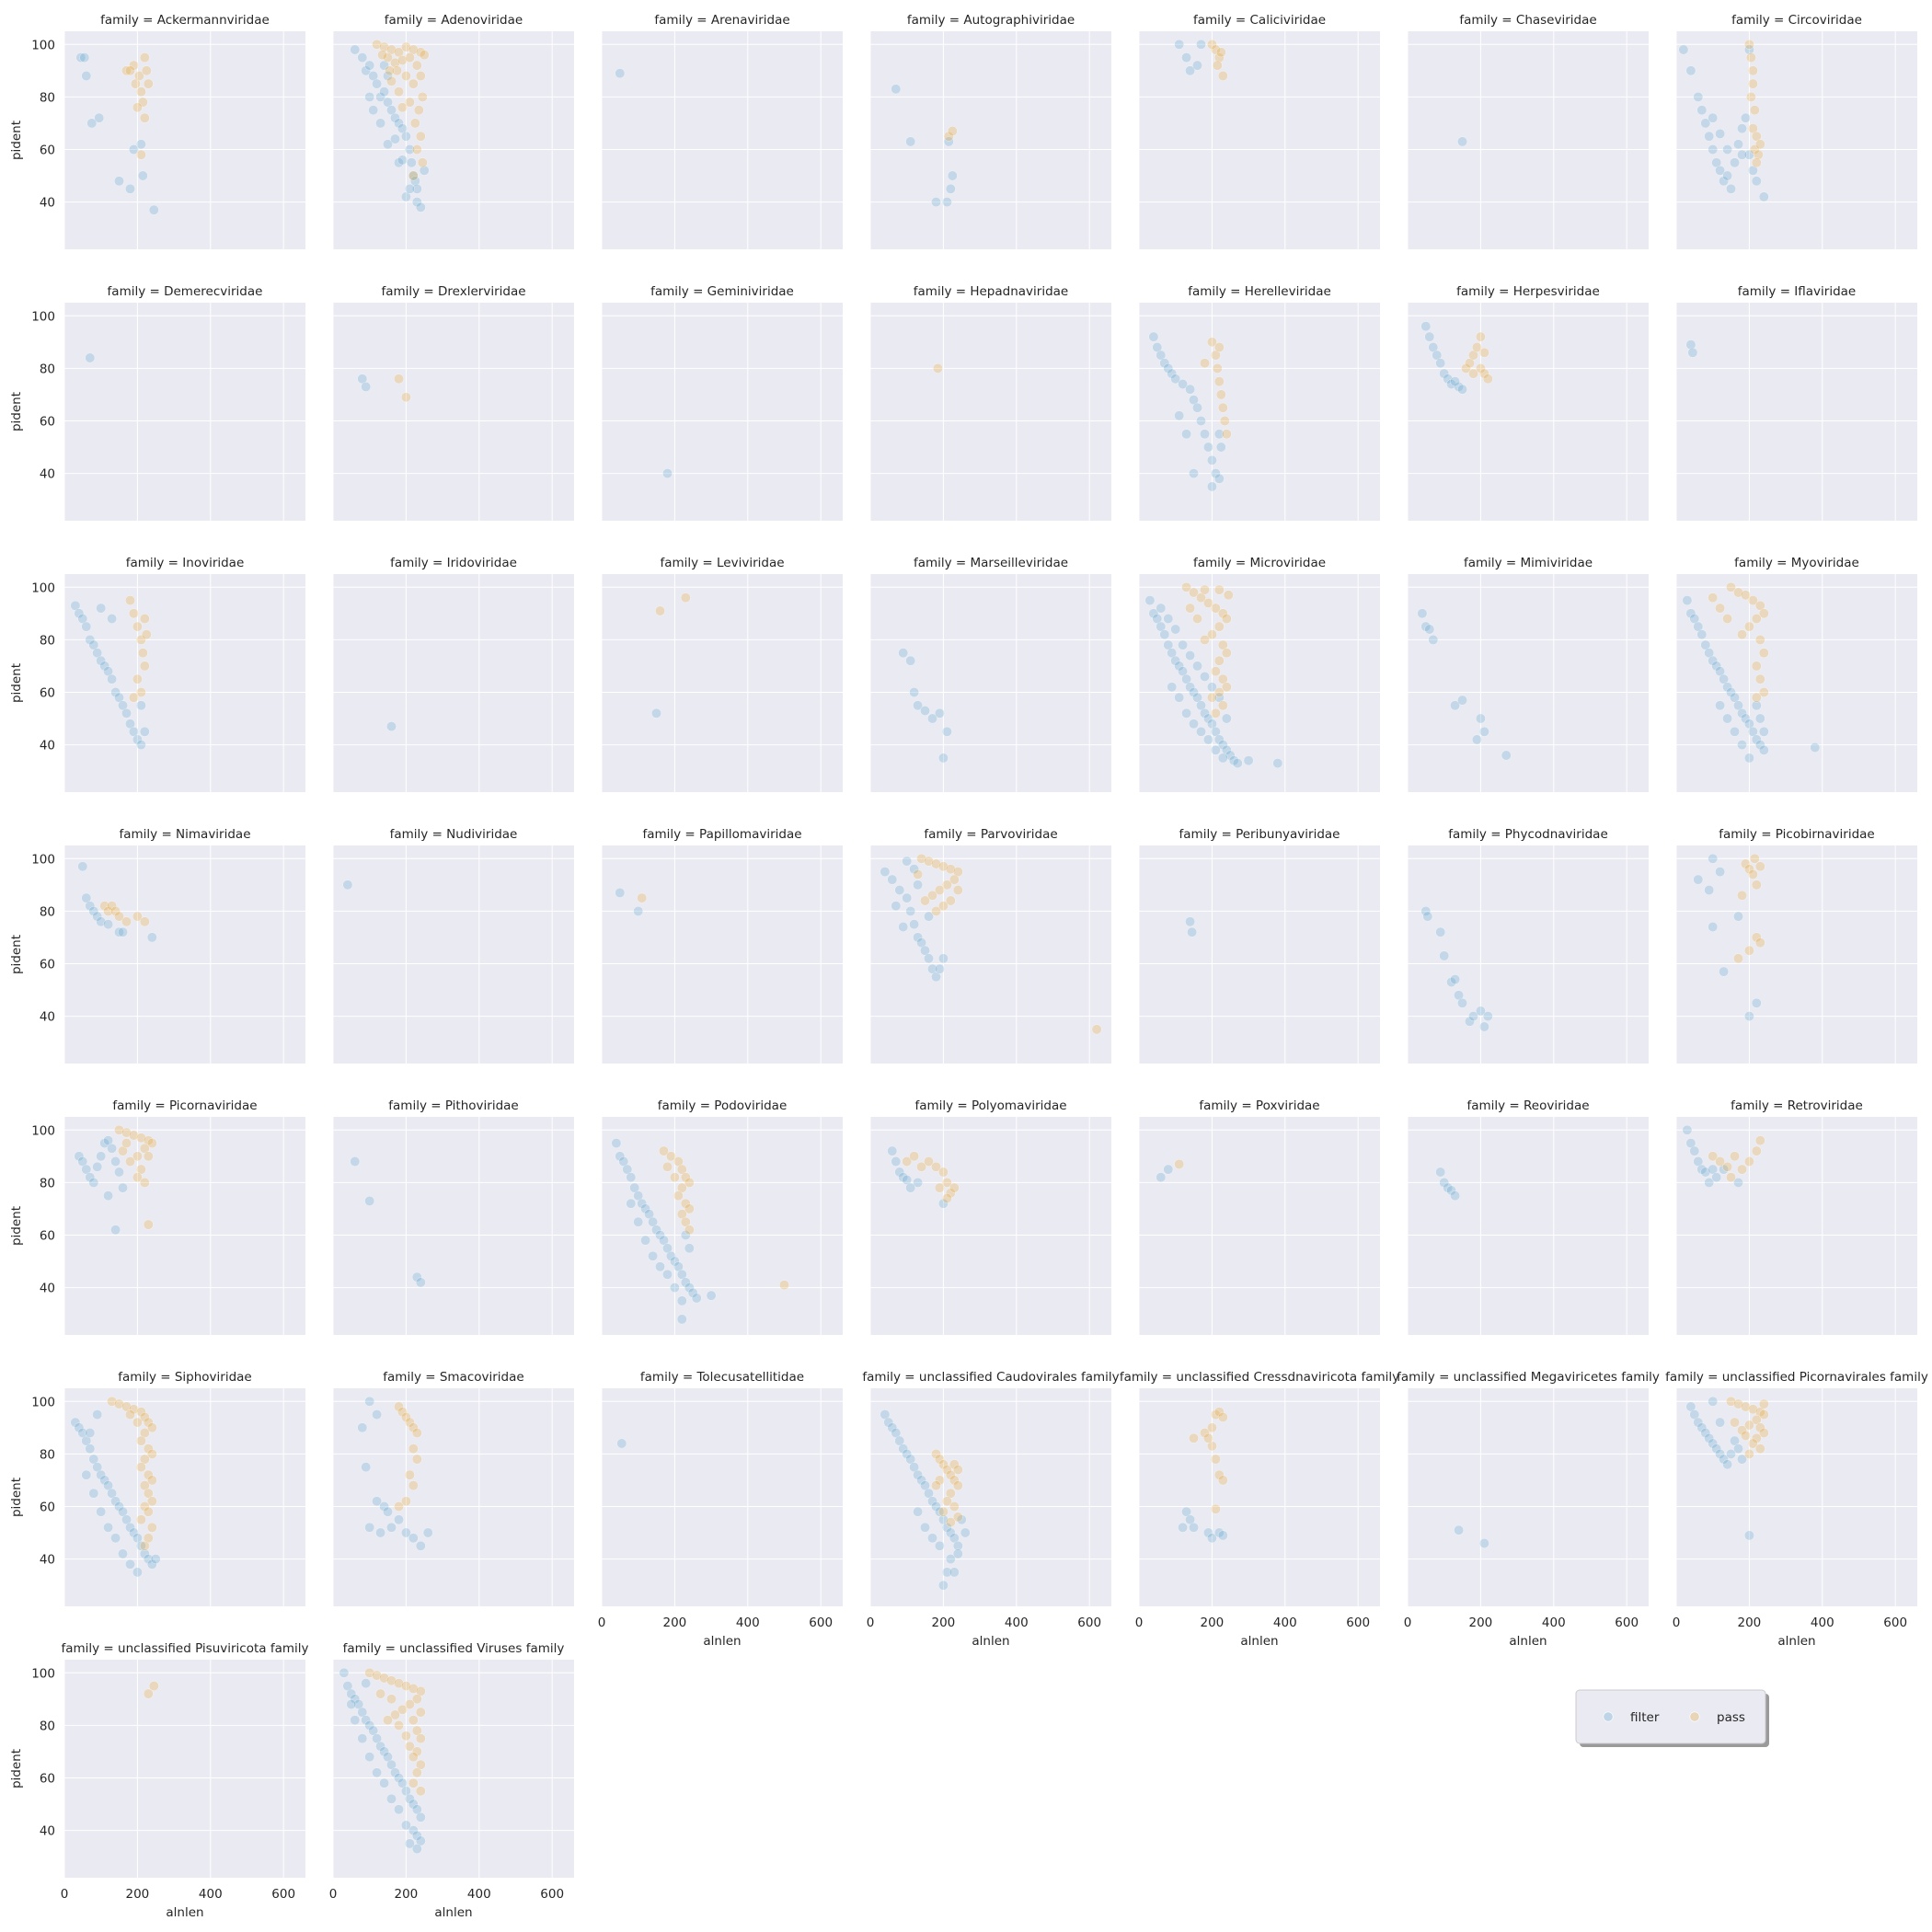  I want to click on facet-panel-myoviridae: family = Myoviridae, so click(1796, 674).